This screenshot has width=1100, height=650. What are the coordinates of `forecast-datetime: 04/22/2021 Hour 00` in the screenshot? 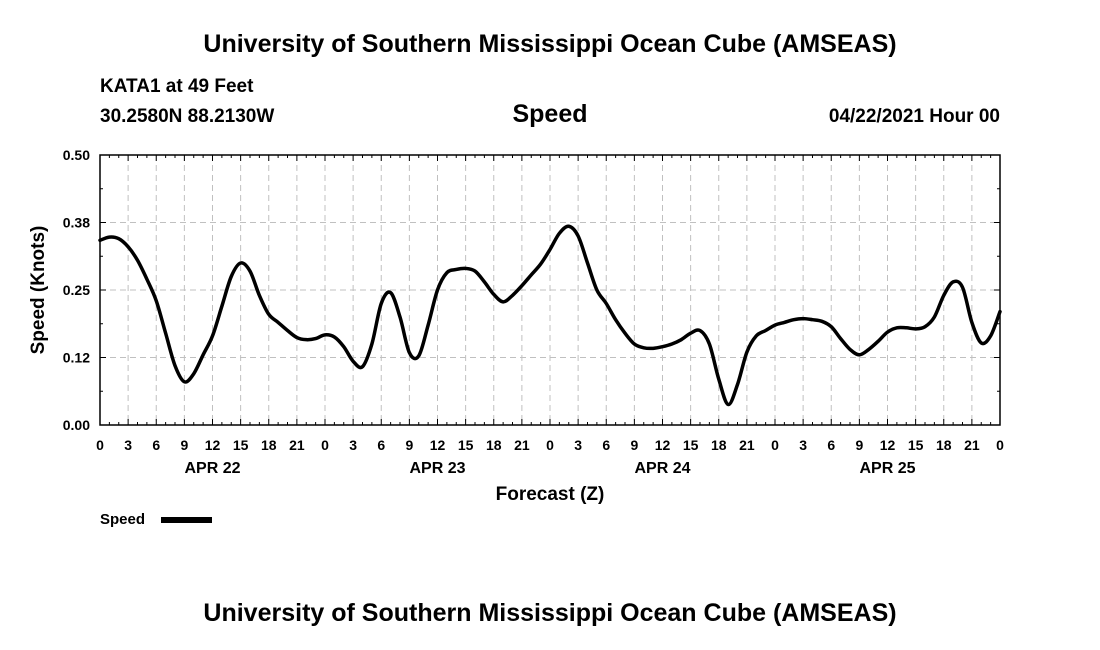 It's located at (914, 116).